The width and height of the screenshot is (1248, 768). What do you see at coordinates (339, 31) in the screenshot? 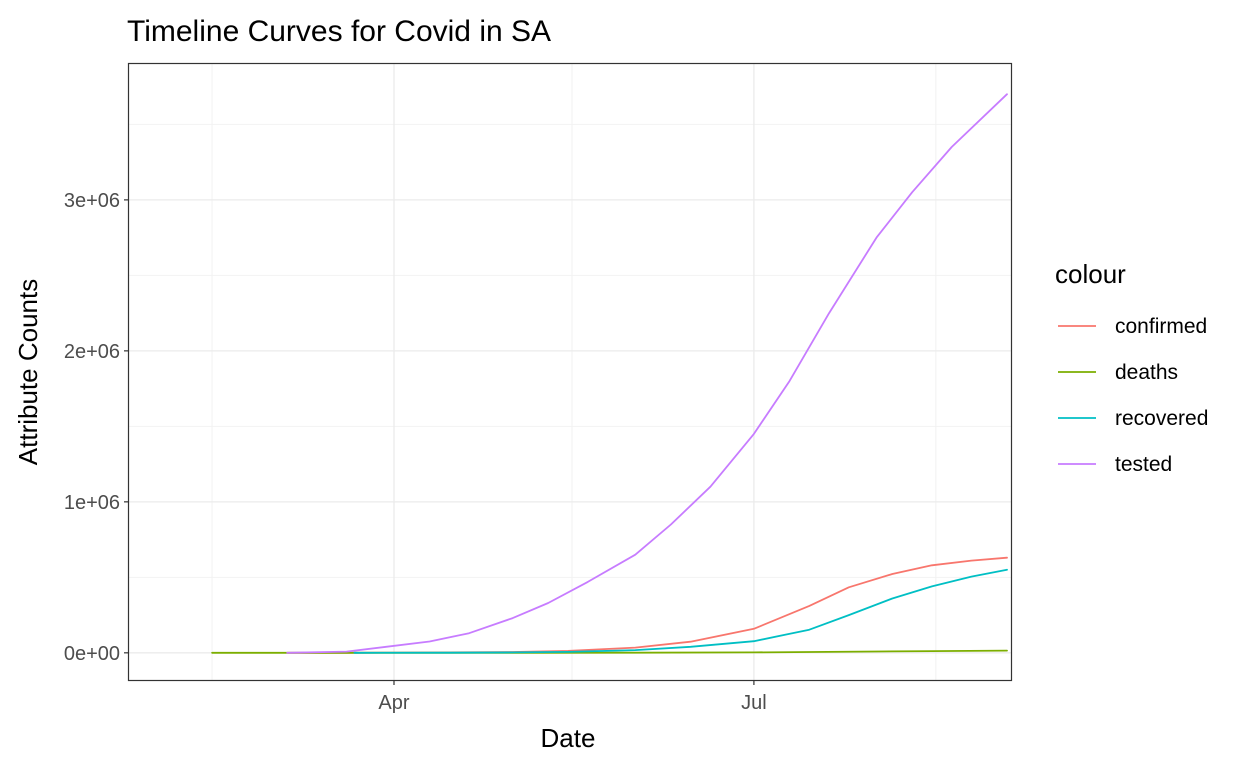
I see `chart-title: Timeline Curves for Covid in SA` at bounding box center [339, 31].